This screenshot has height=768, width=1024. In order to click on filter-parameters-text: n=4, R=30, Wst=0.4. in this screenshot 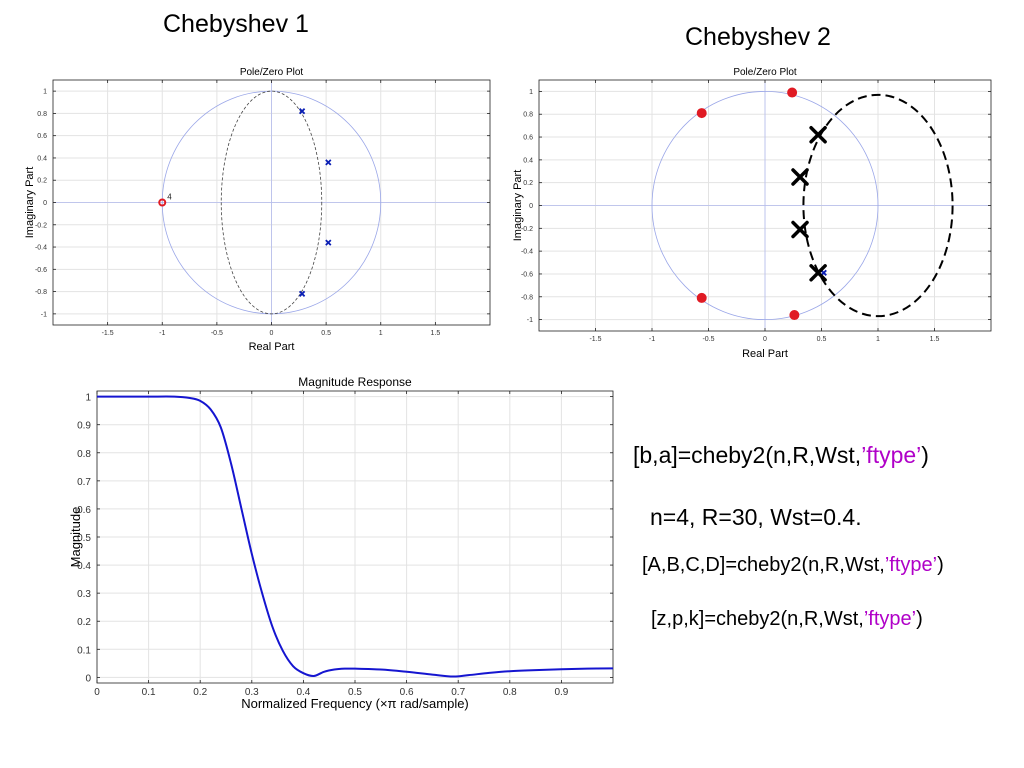, I will do `click(756, 517)`.